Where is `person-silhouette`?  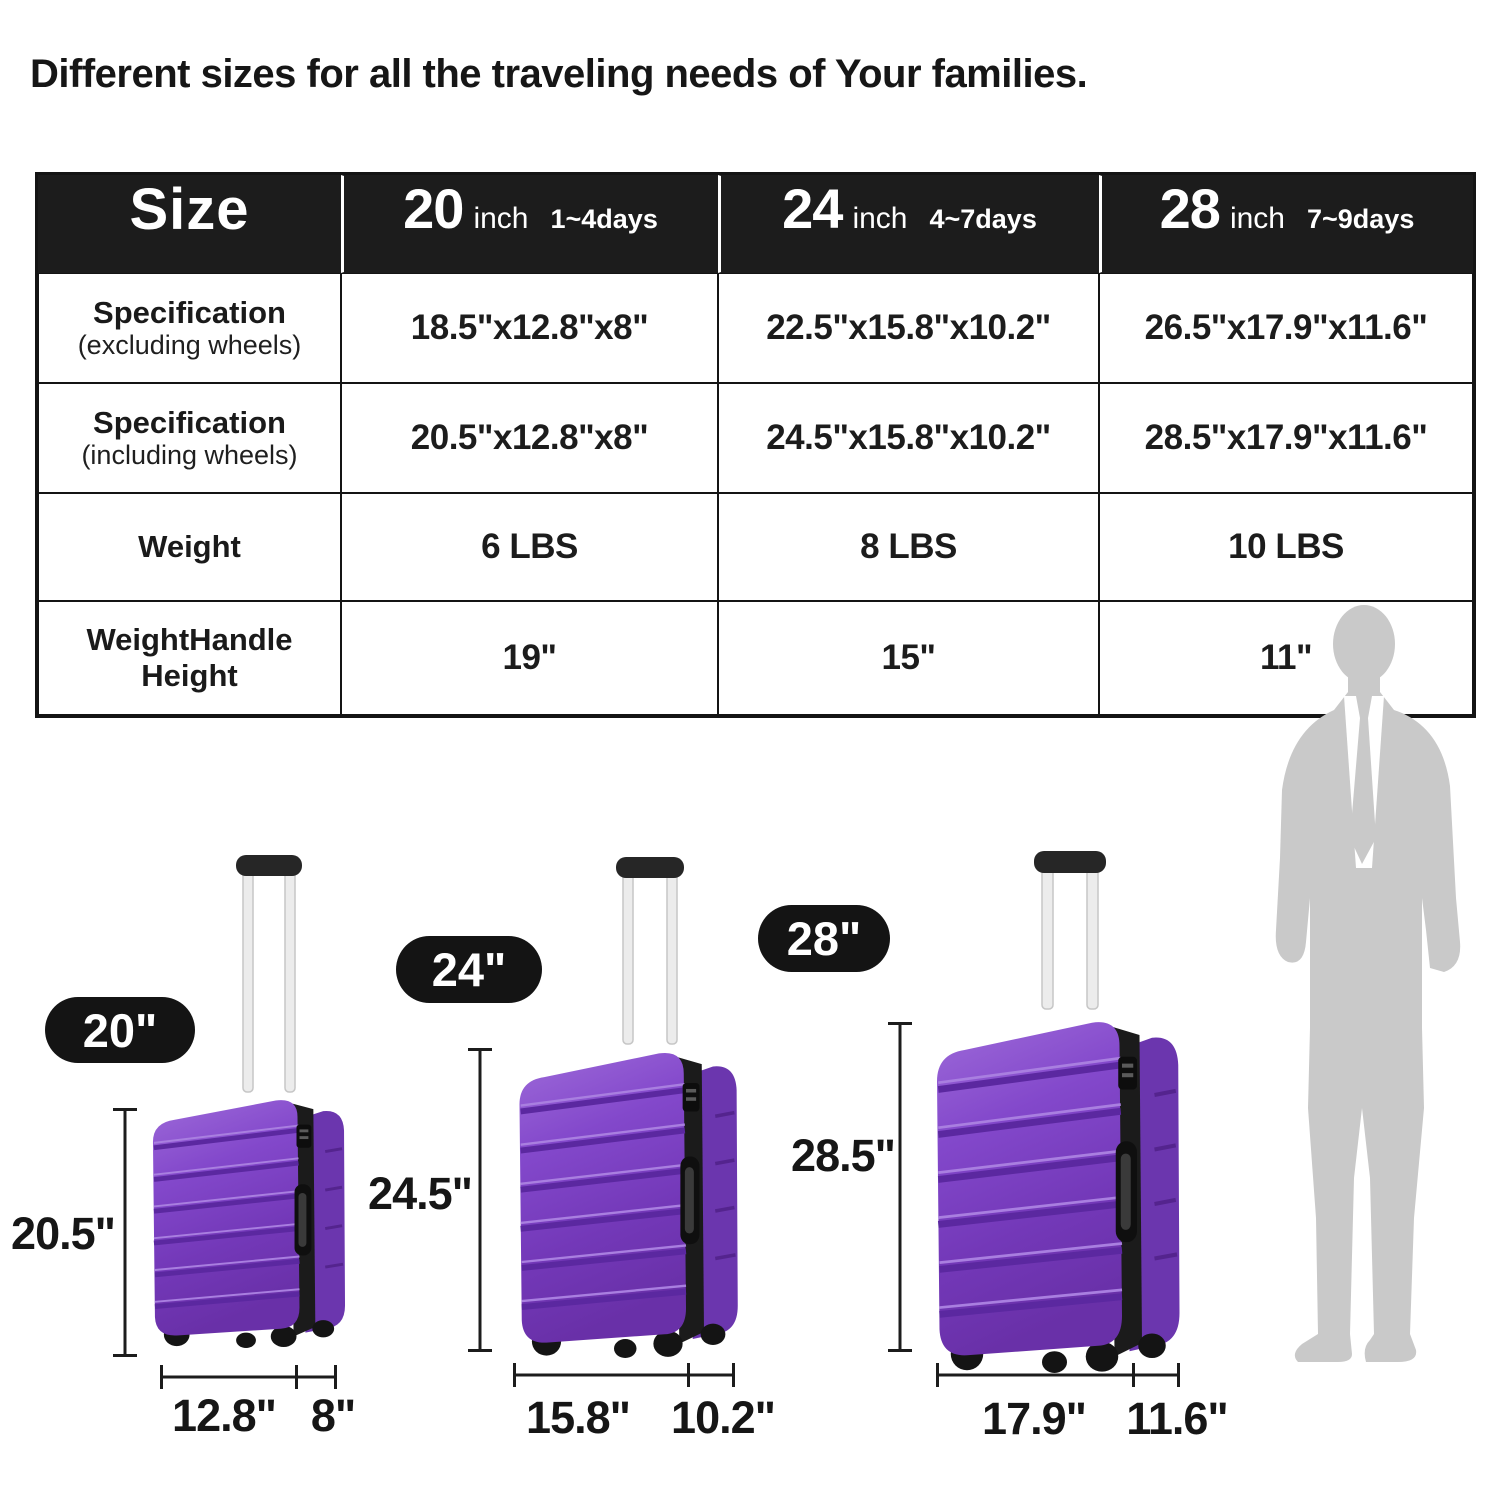
person-silhouette is located at coordinates (1368, 983).